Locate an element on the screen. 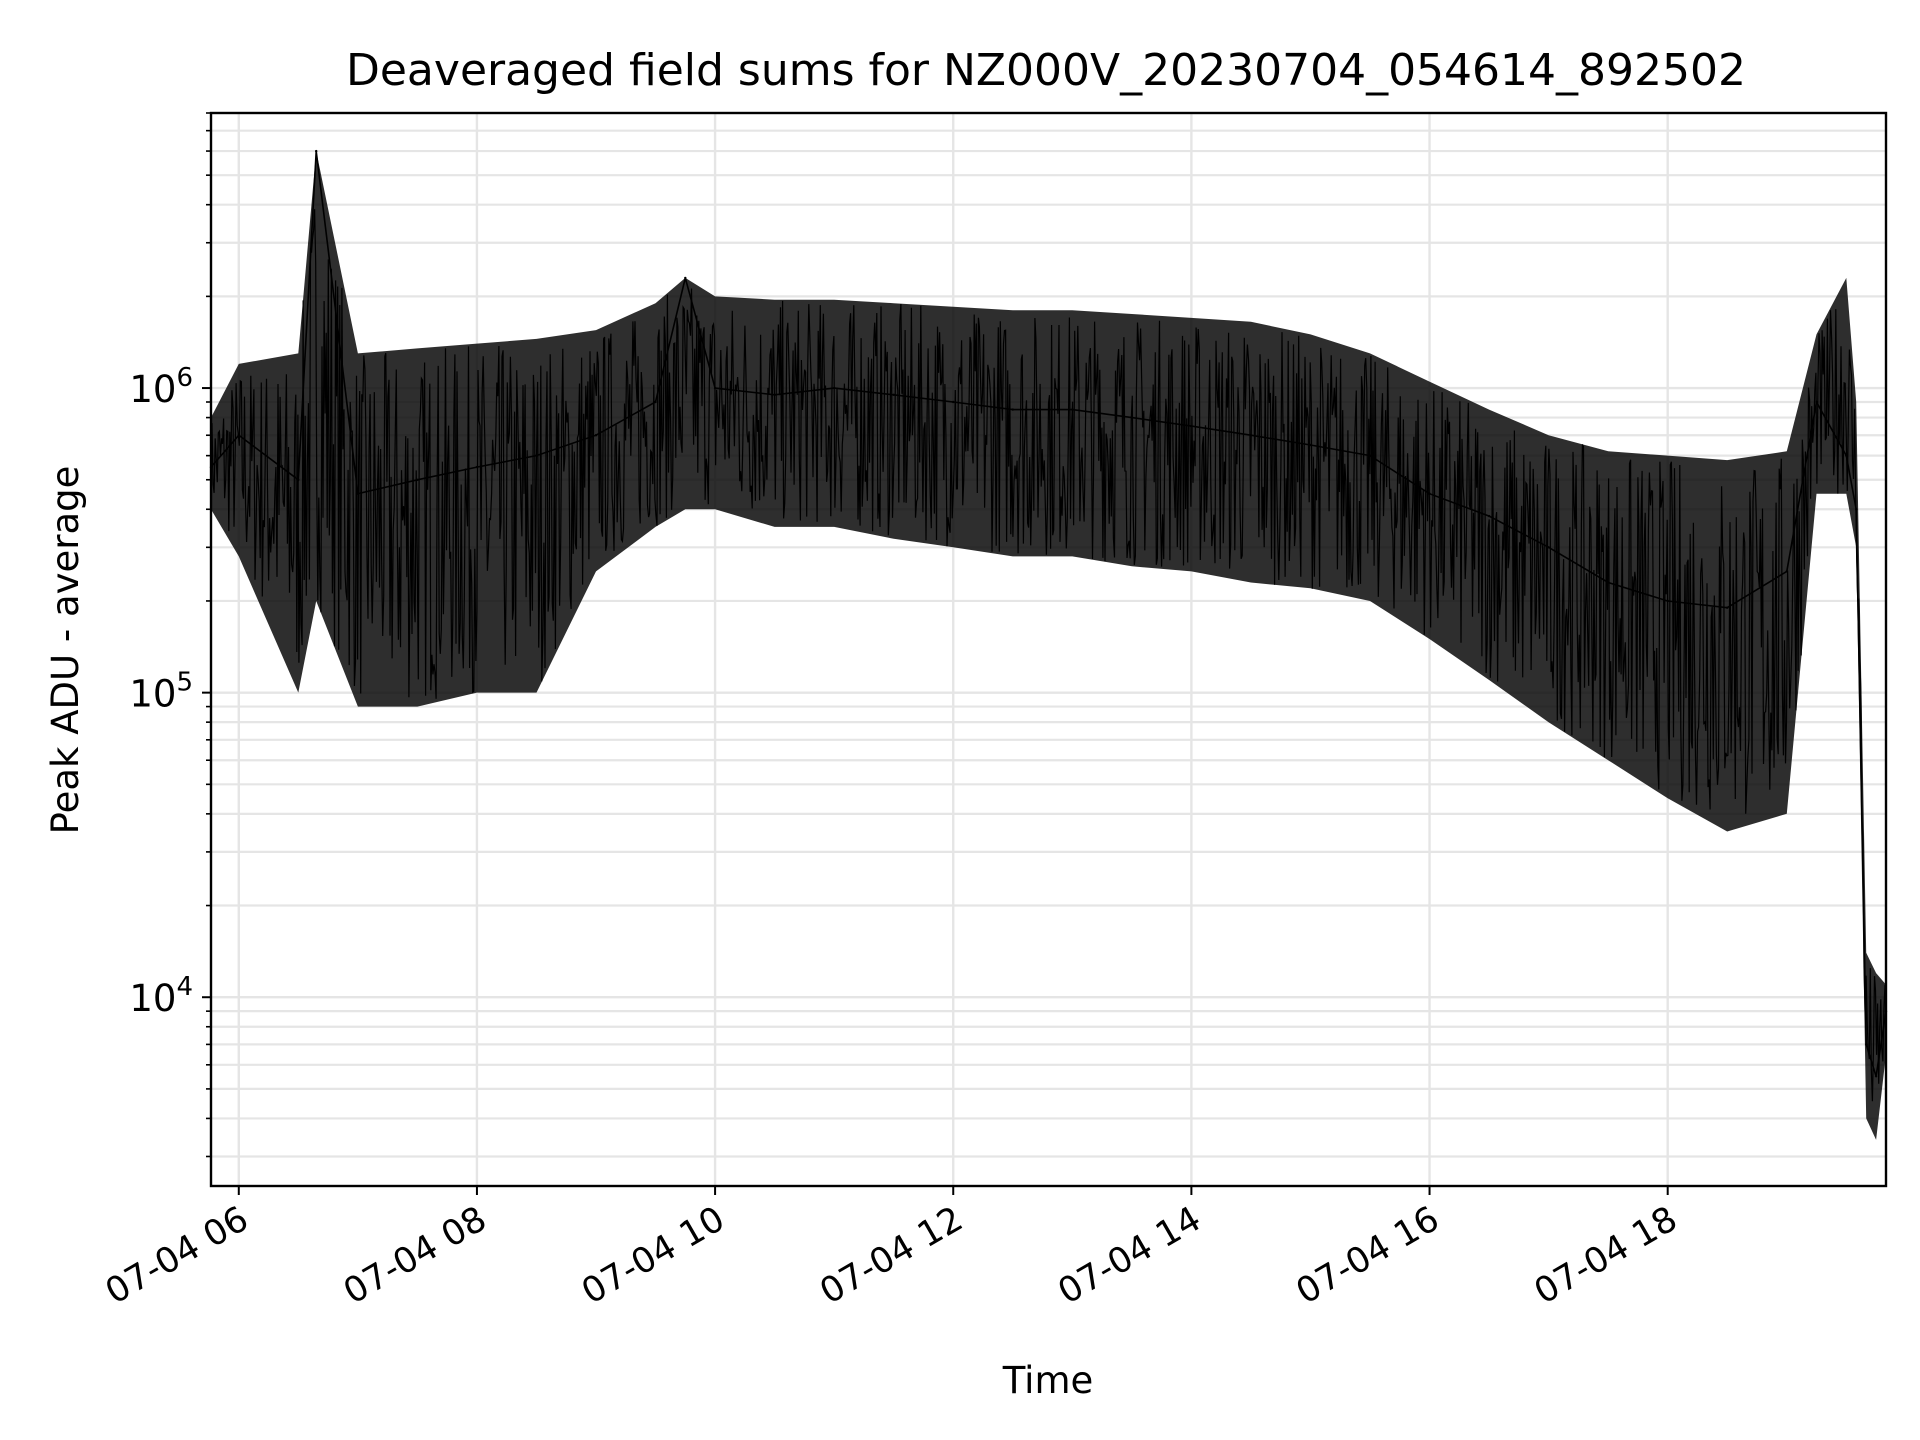 The image size is (1920, 1440). y-tick-label: 105 is located at coordinates (161, 692).